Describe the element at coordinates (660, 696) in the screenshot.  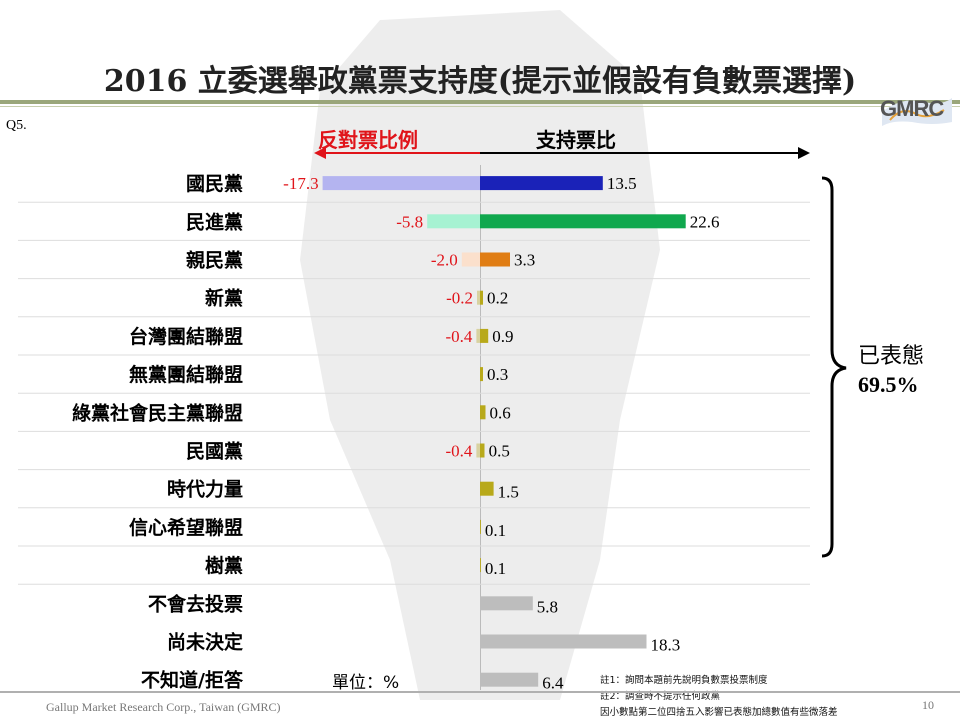
I see `note-2: 註2：調查時不提示任何政黨` at that location.